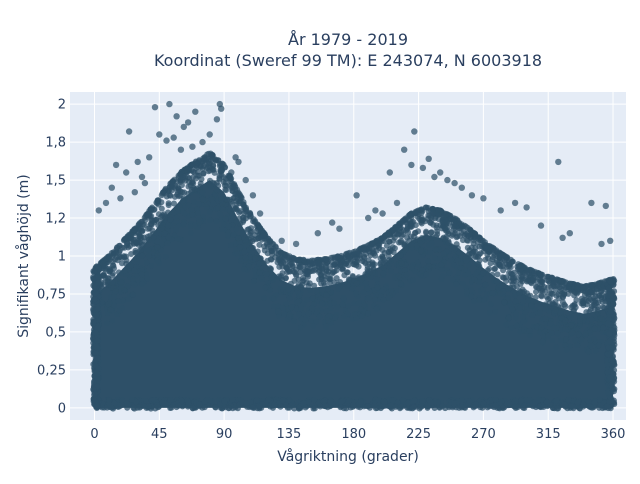 This screenshot has height=484, width=640. Describe the element at coordinates (55, 143) in the screenshot. I see `y-tick-label: 1,8` at that location.